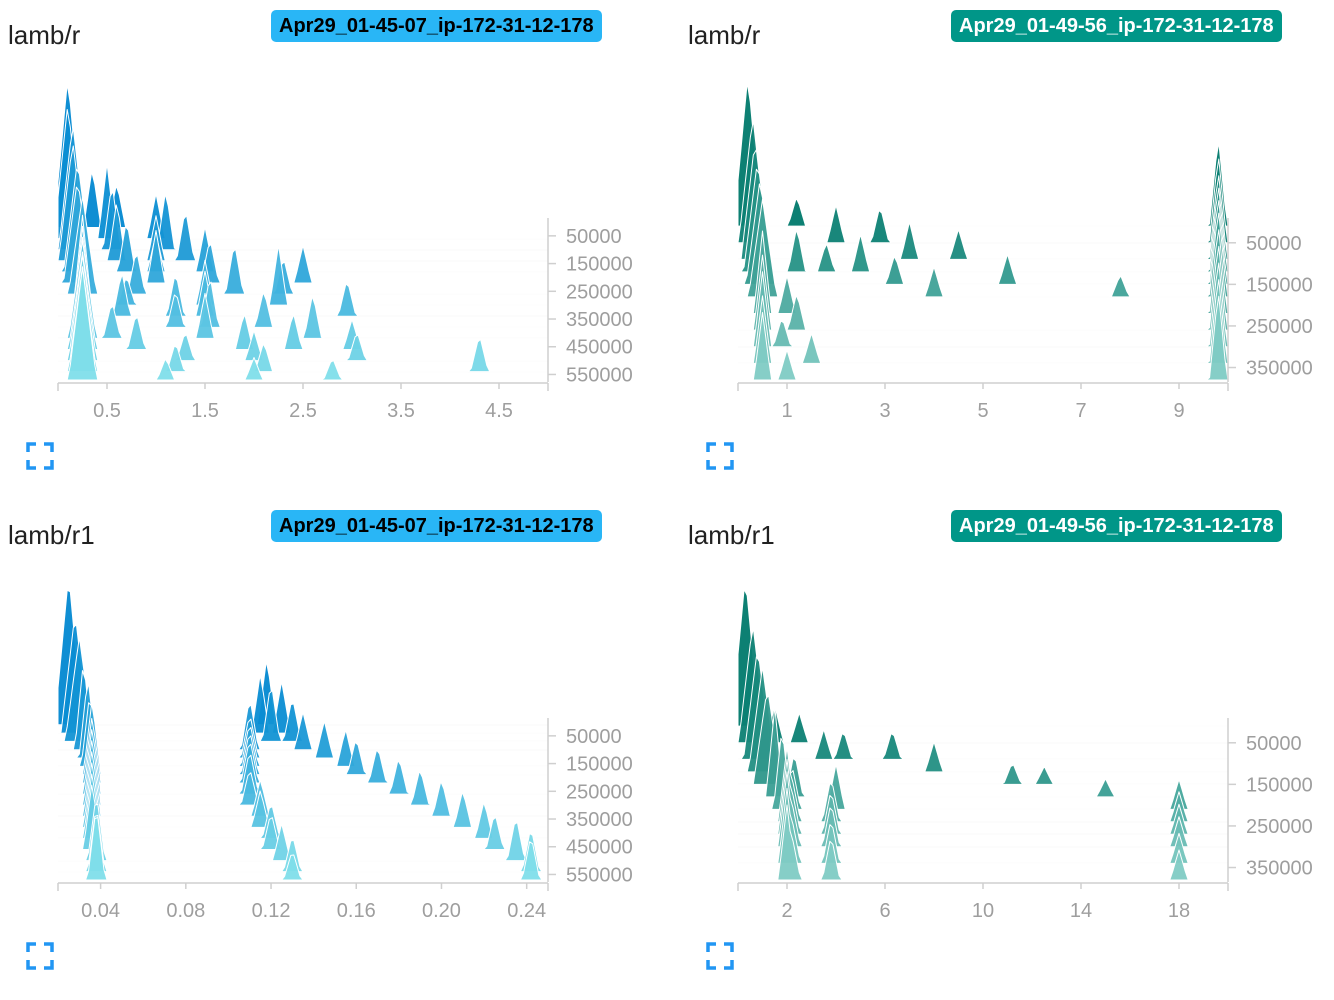 Image resolution: width=1334 pixels, height=1000 pixels. What do you see at coordinates (1179, 911) in the screenshot?
I see `x-tick-label: 18` at bounding box center [1179, 911].